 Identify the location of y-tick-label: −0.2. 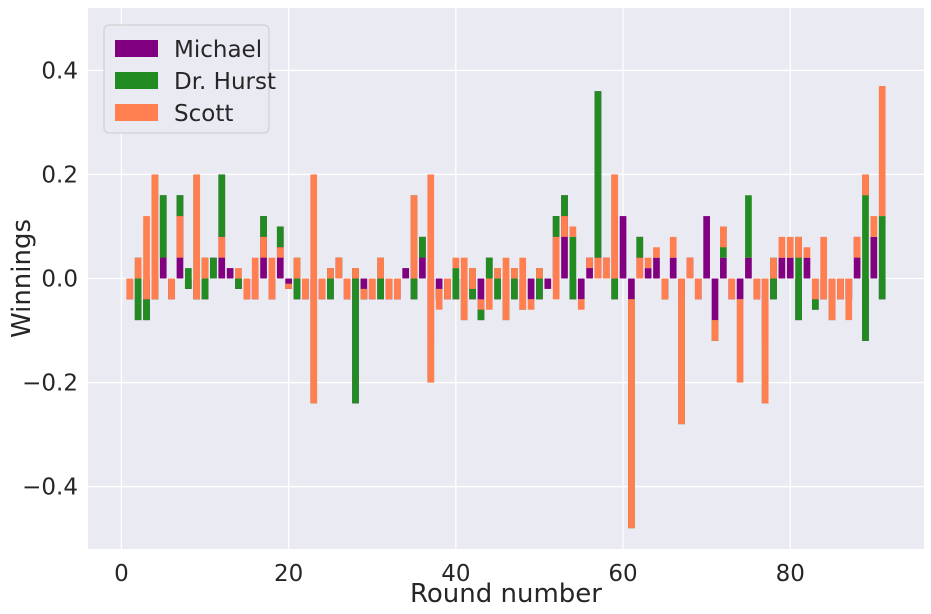
(50, 384).